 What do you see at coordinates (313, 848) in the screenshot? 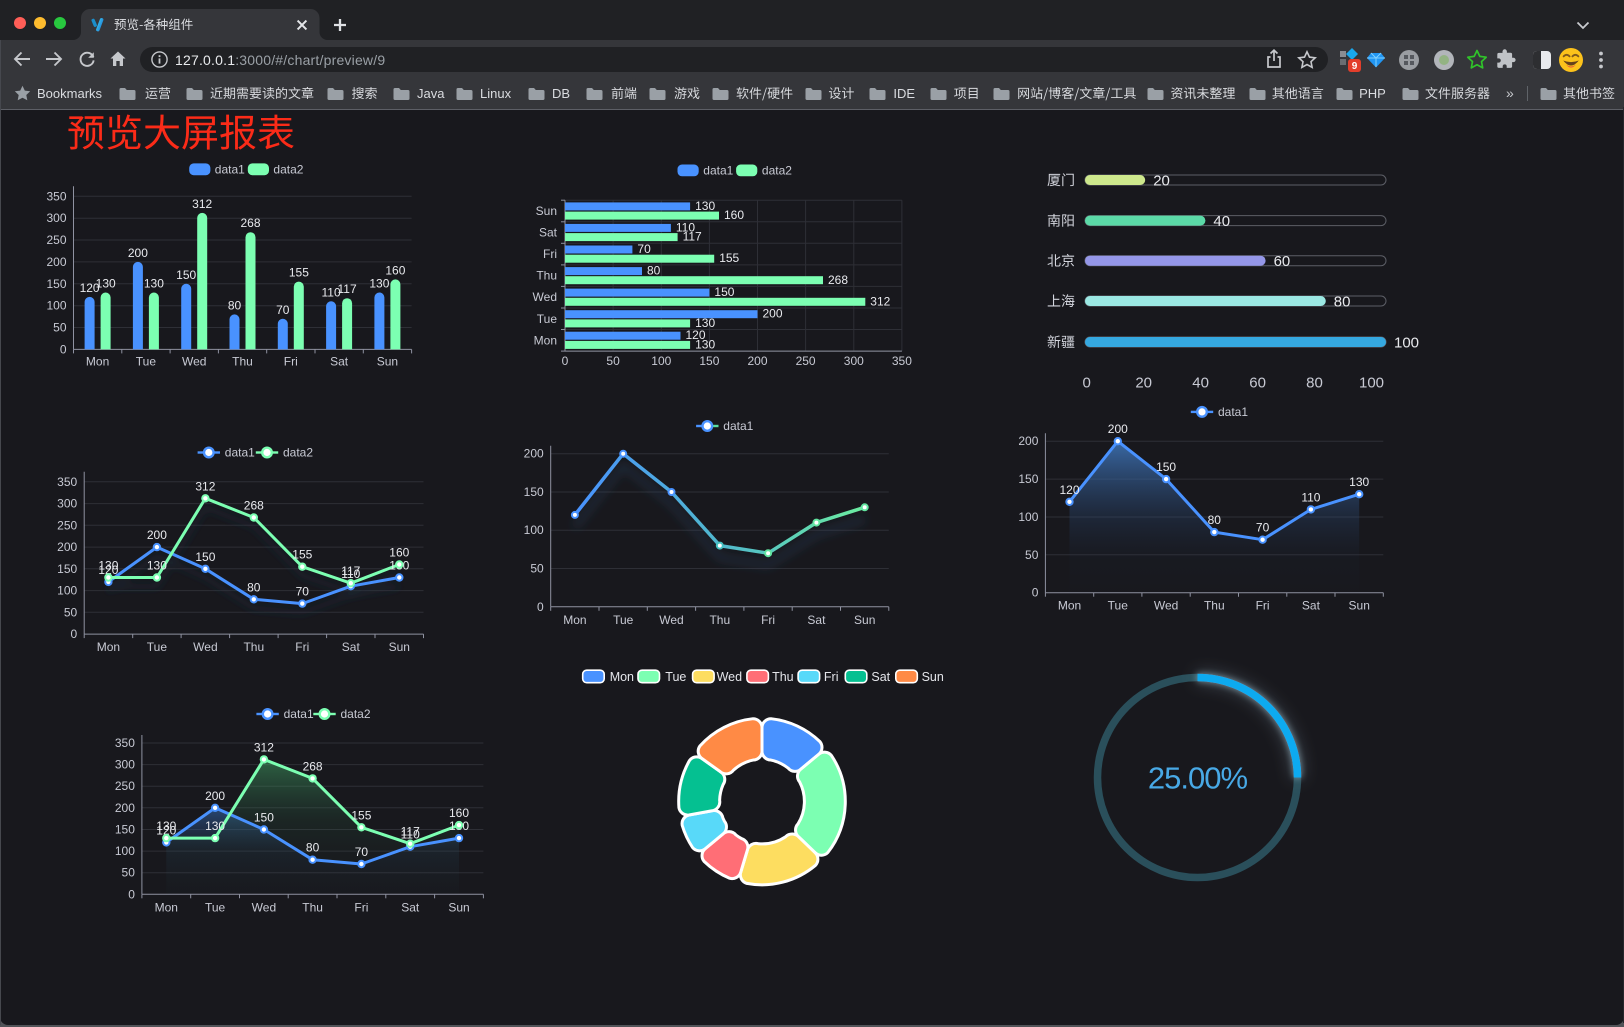
I see `svg-text: 80` at bounding box center [313, 848].